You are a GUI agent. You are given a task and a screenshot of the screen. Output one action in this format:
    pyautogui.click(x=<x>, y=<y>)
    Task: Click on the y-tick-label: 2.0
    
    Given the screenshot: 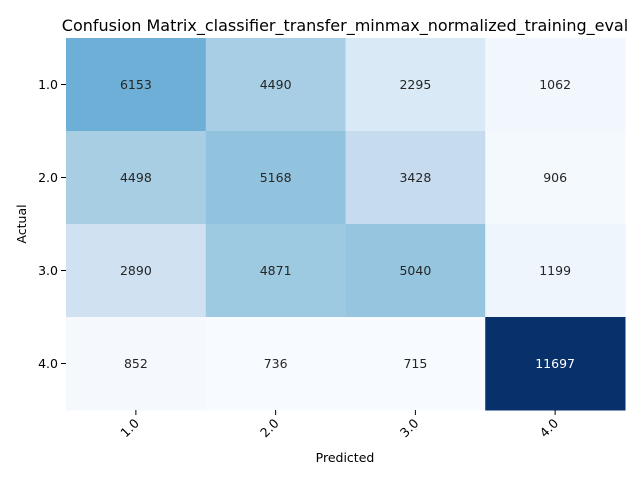 What is the action you would take?
    pyautogui.click(x=48, y=177)
    